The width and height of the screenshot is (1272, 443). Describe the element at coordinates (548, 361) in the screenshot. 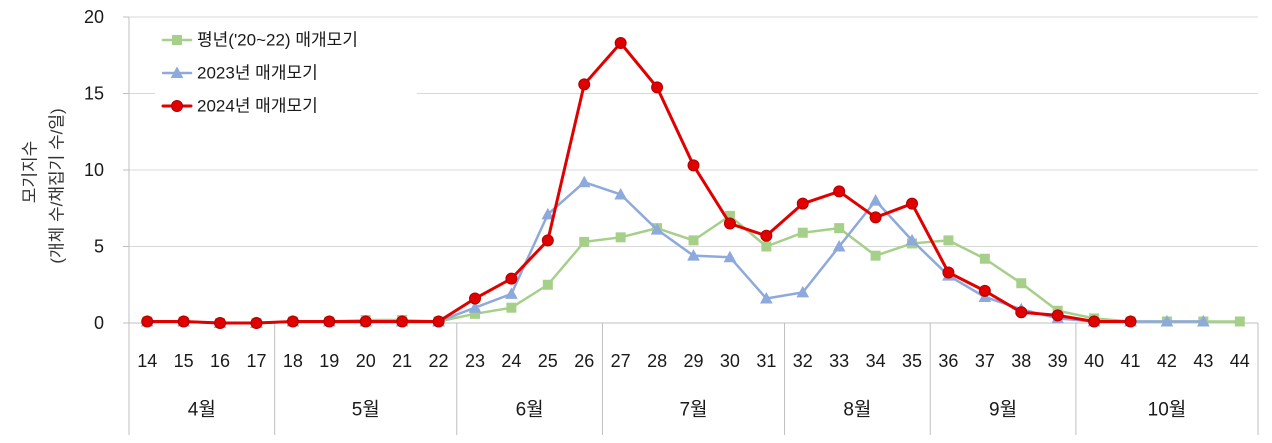

I see `x-tick-label-week: 25` at that location.